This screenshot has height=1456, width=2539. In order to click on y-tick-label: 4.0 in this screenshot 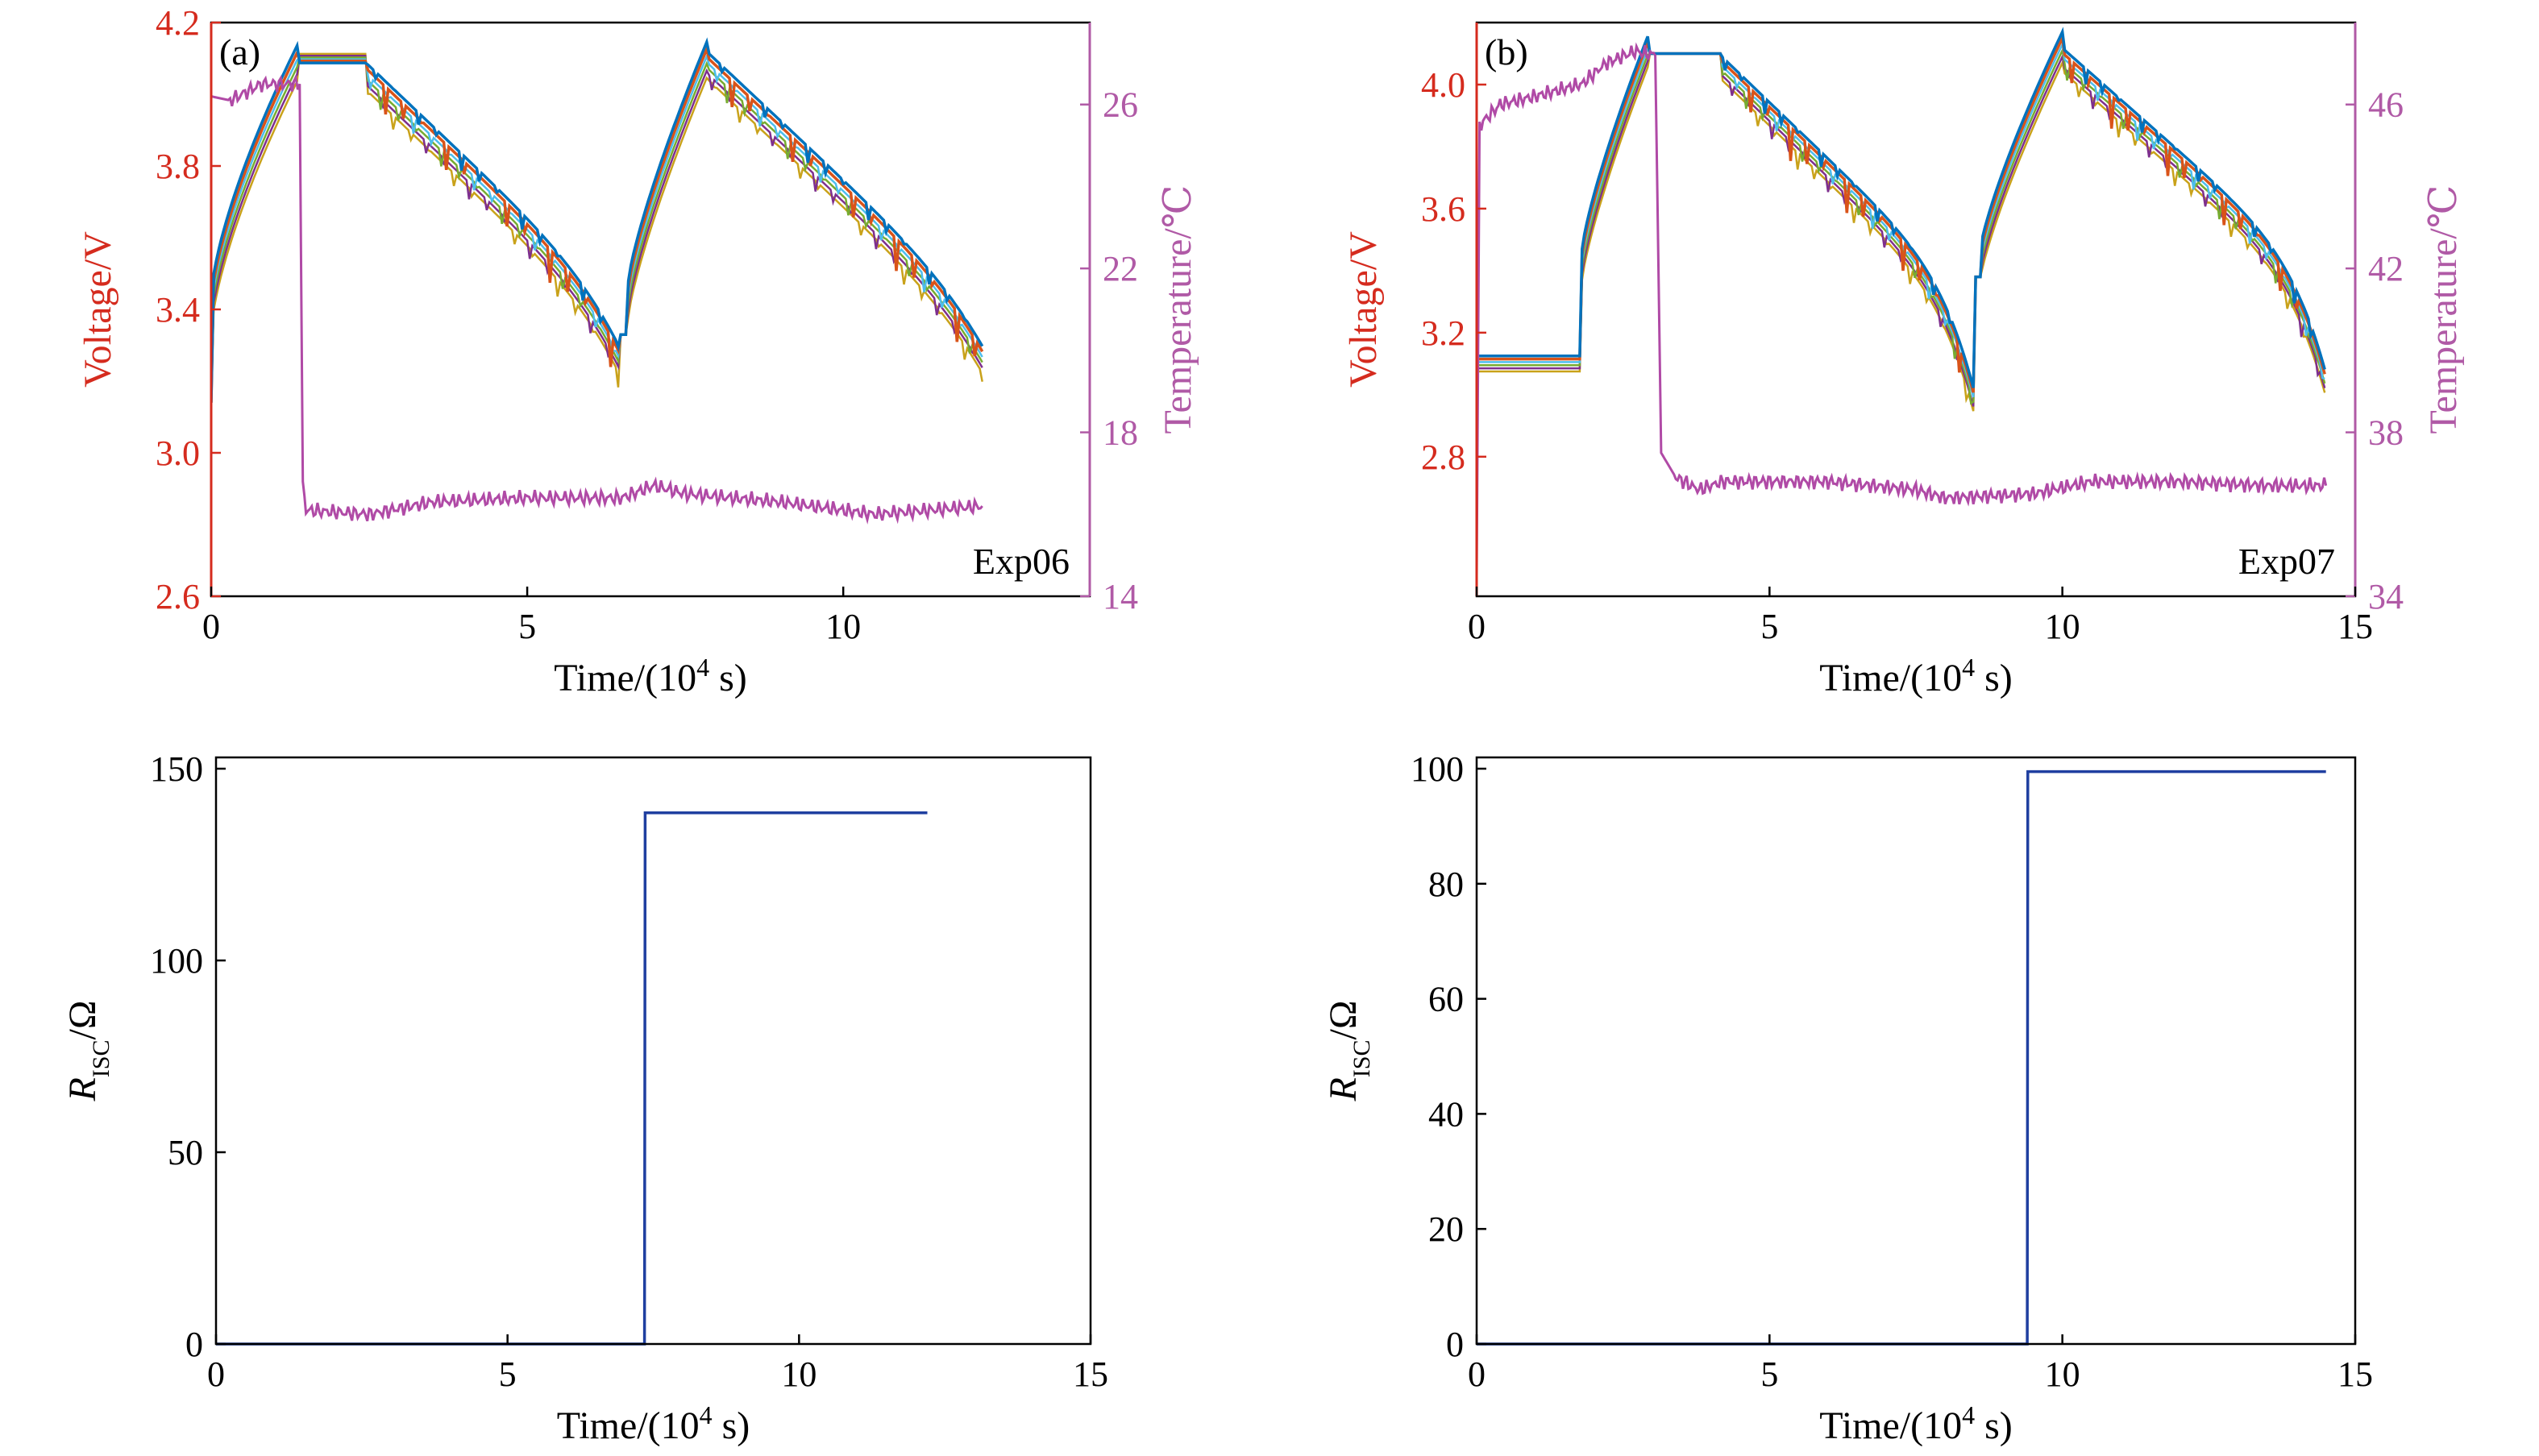, I will do `click(1443, 85)`.